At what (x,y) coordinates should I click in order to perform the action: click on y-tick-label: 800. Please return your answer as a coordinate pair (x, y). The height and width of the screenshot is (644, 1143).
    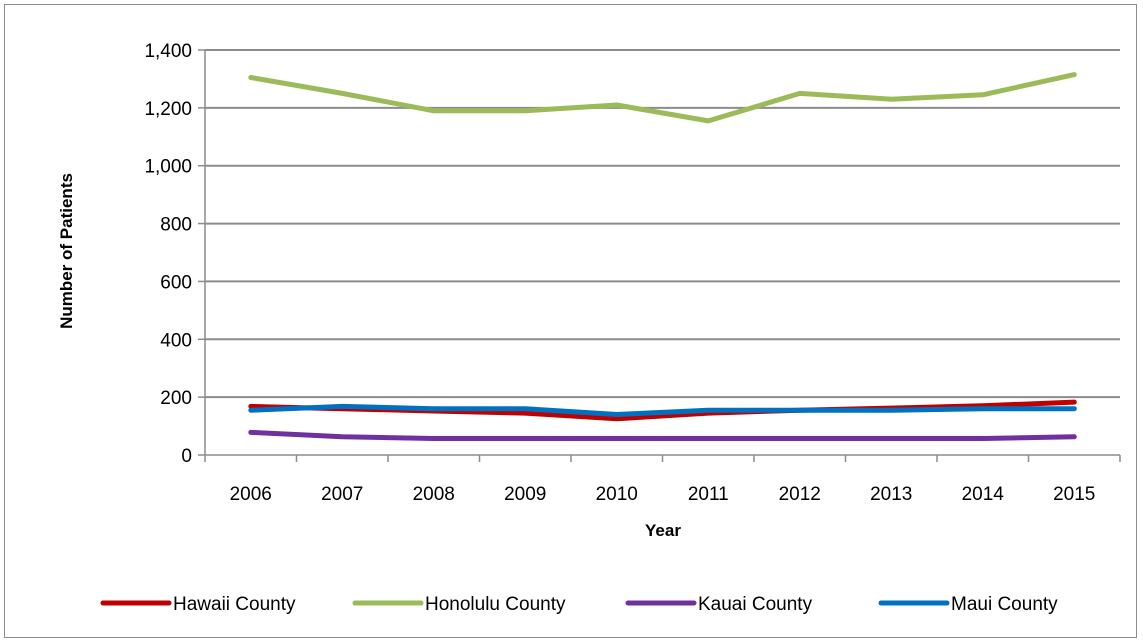
    Looking at the image, I should click on (176, 225).